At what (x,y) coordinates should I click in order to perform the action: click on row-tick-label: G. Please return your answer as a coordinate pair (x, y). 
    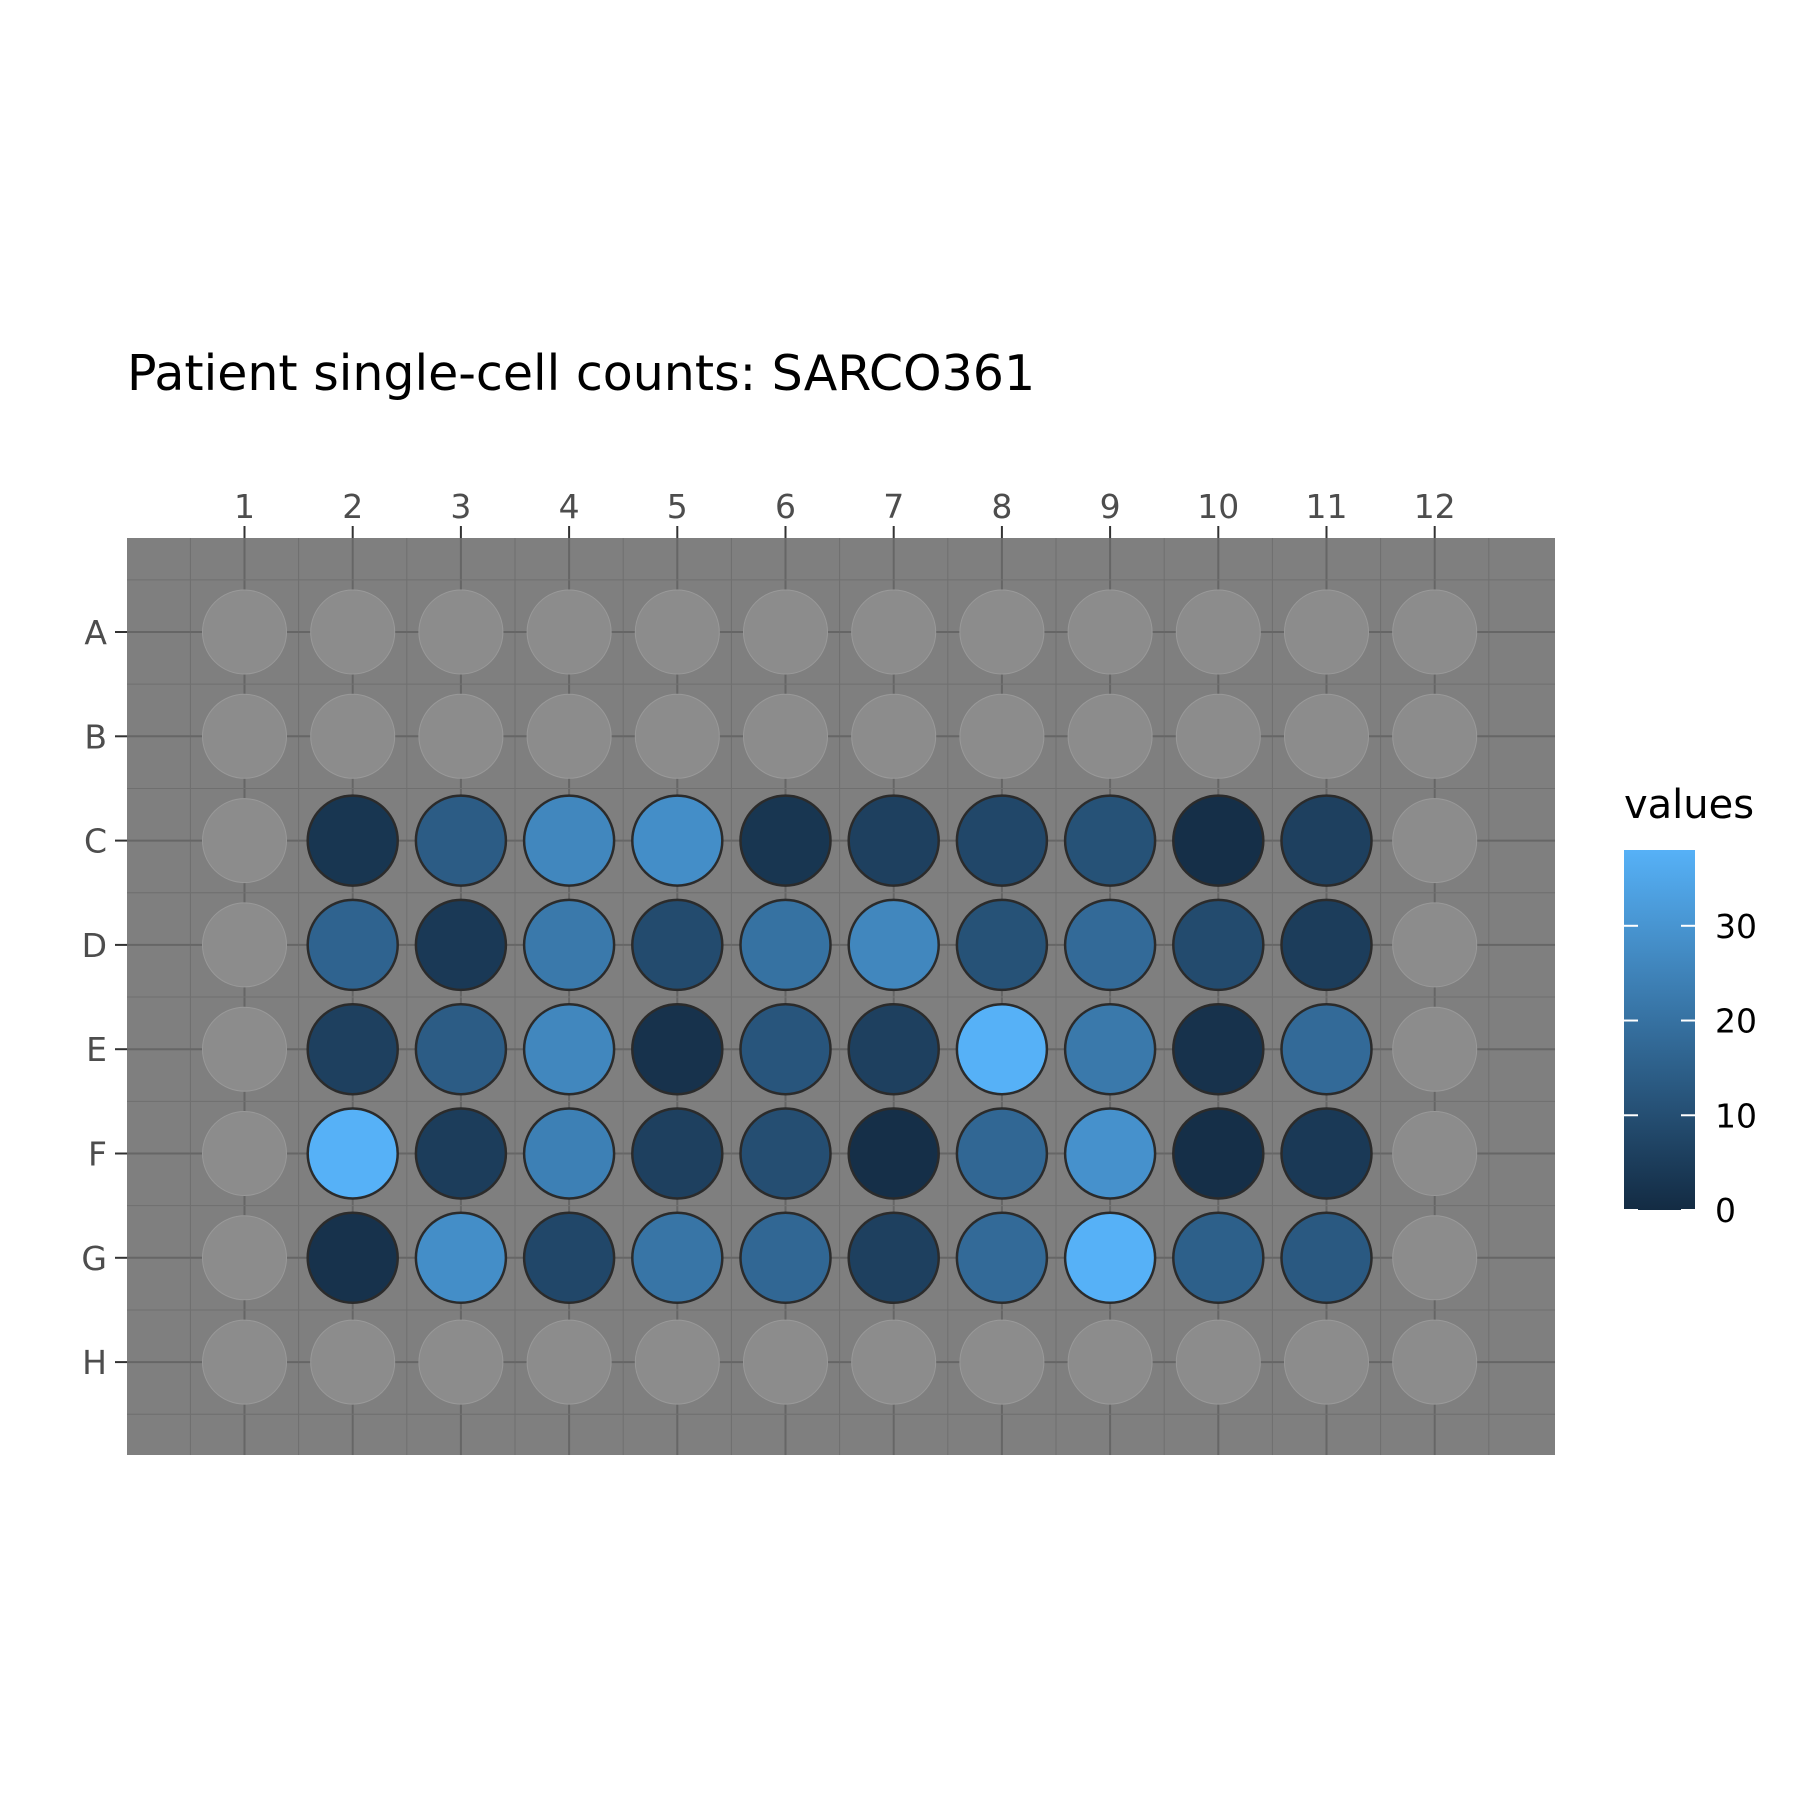
    Looking at the image, I should click on (94, 1258).